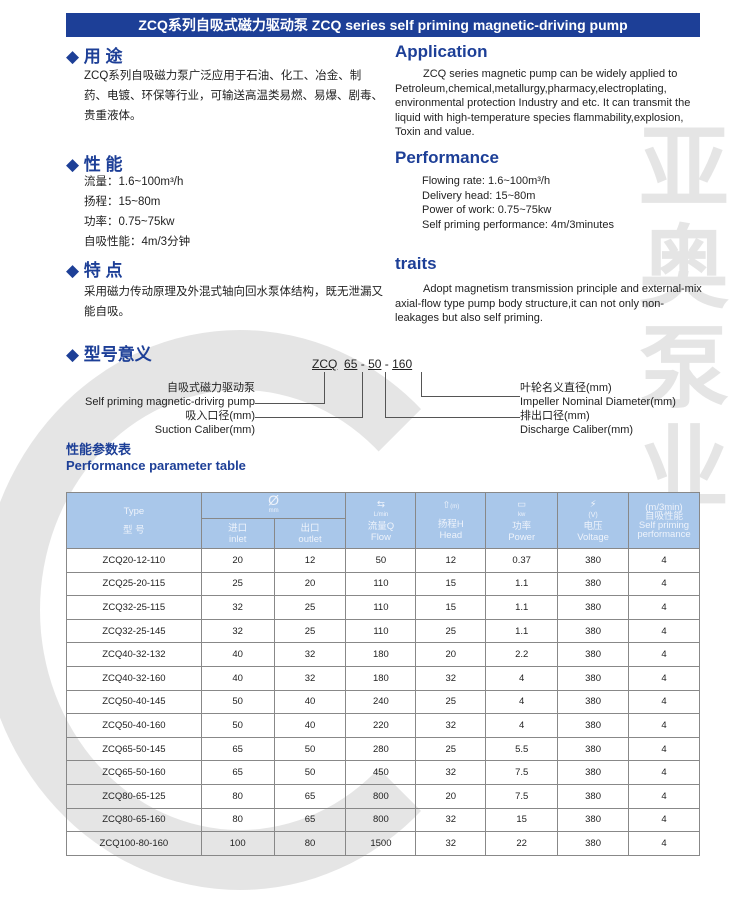 This screenshot has width=750, height=907. I want to click on cell-outlet: 12, so click(310, 560).